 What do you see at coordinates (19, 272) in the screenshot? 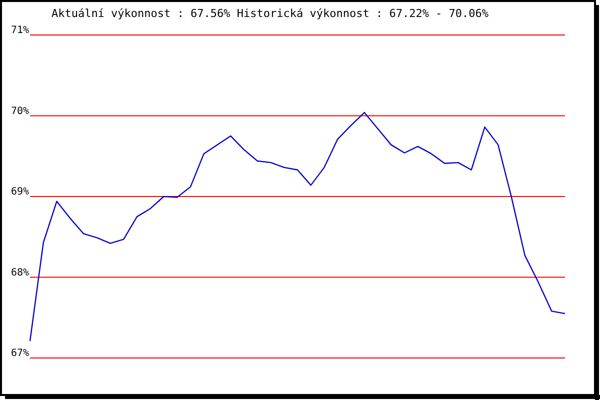
I see `y-tick-label: 68%` at bounding box center [19, 272].